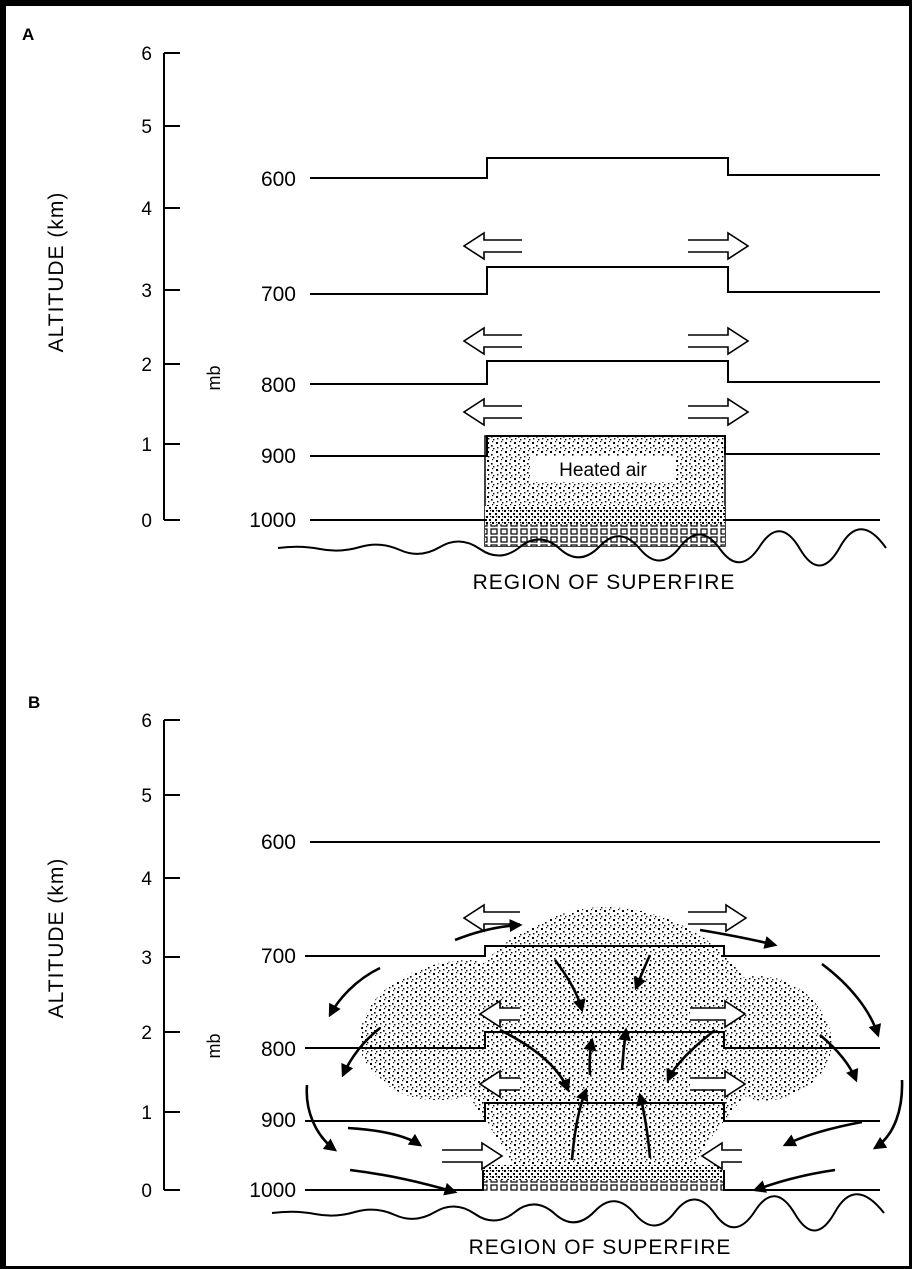 This screenshot has width=912, height=1269. I want to click on heated-air-label: Heated air, so click(603, 470).